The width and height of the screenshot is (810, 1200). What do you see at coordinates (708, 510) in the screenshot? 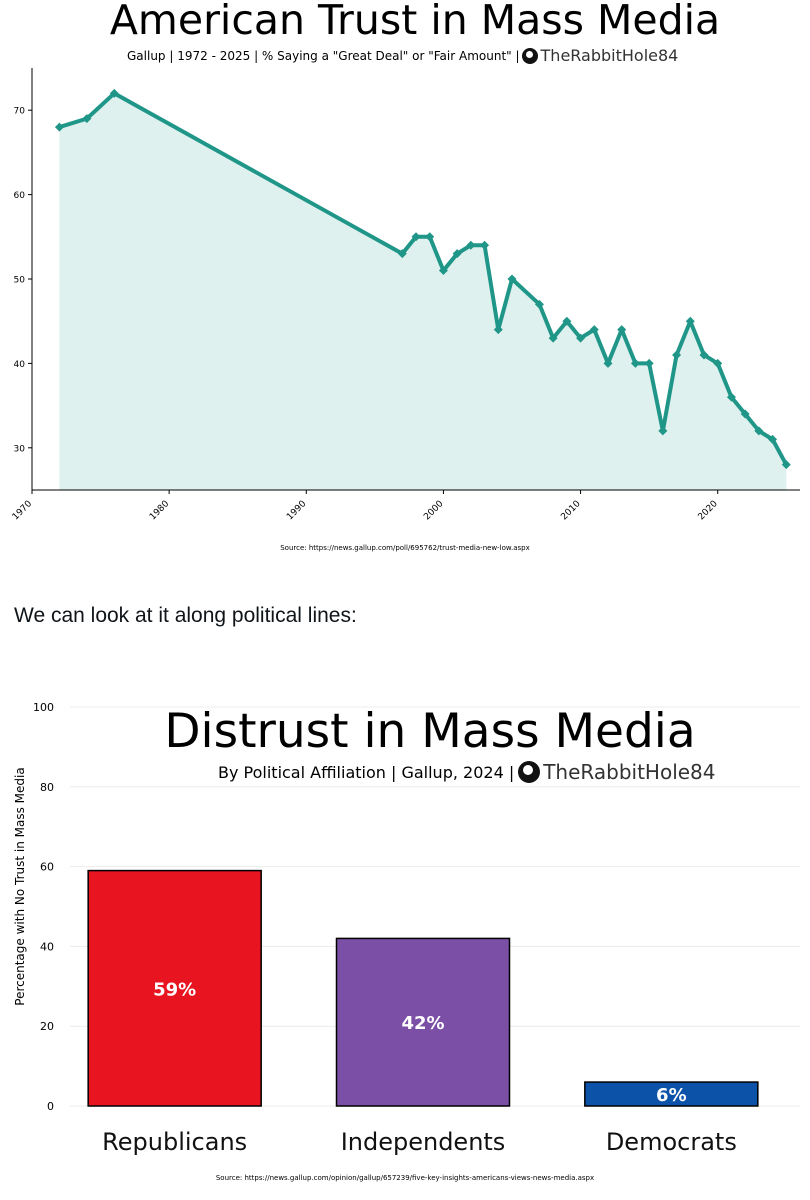
I see `x-tick-label: 2020` at bounding box center [708, 510].